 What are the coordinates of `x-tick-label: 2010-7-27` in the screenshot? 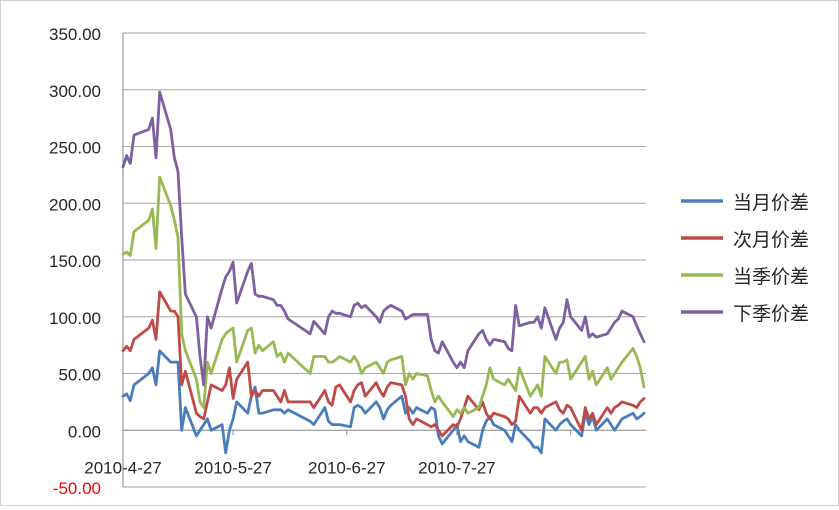 It's located at (457, 467).